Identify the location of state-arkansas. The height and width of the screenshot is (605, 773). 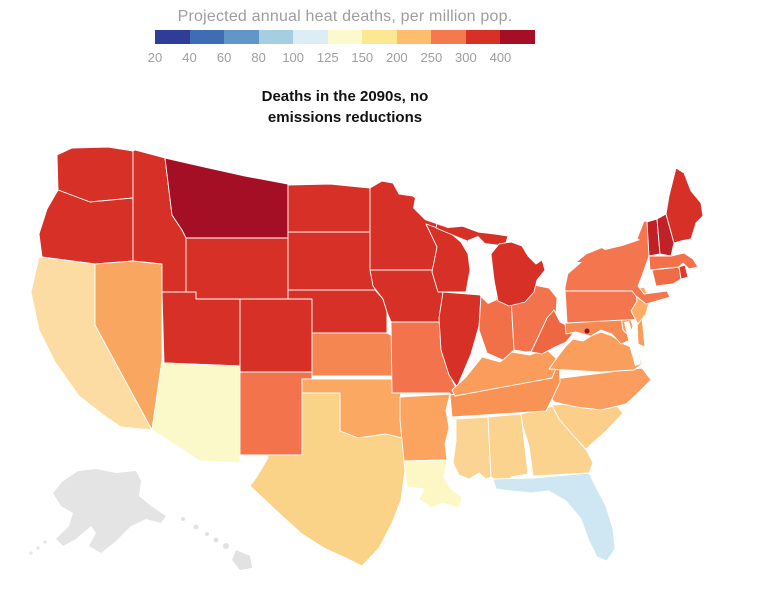
(425, 427).